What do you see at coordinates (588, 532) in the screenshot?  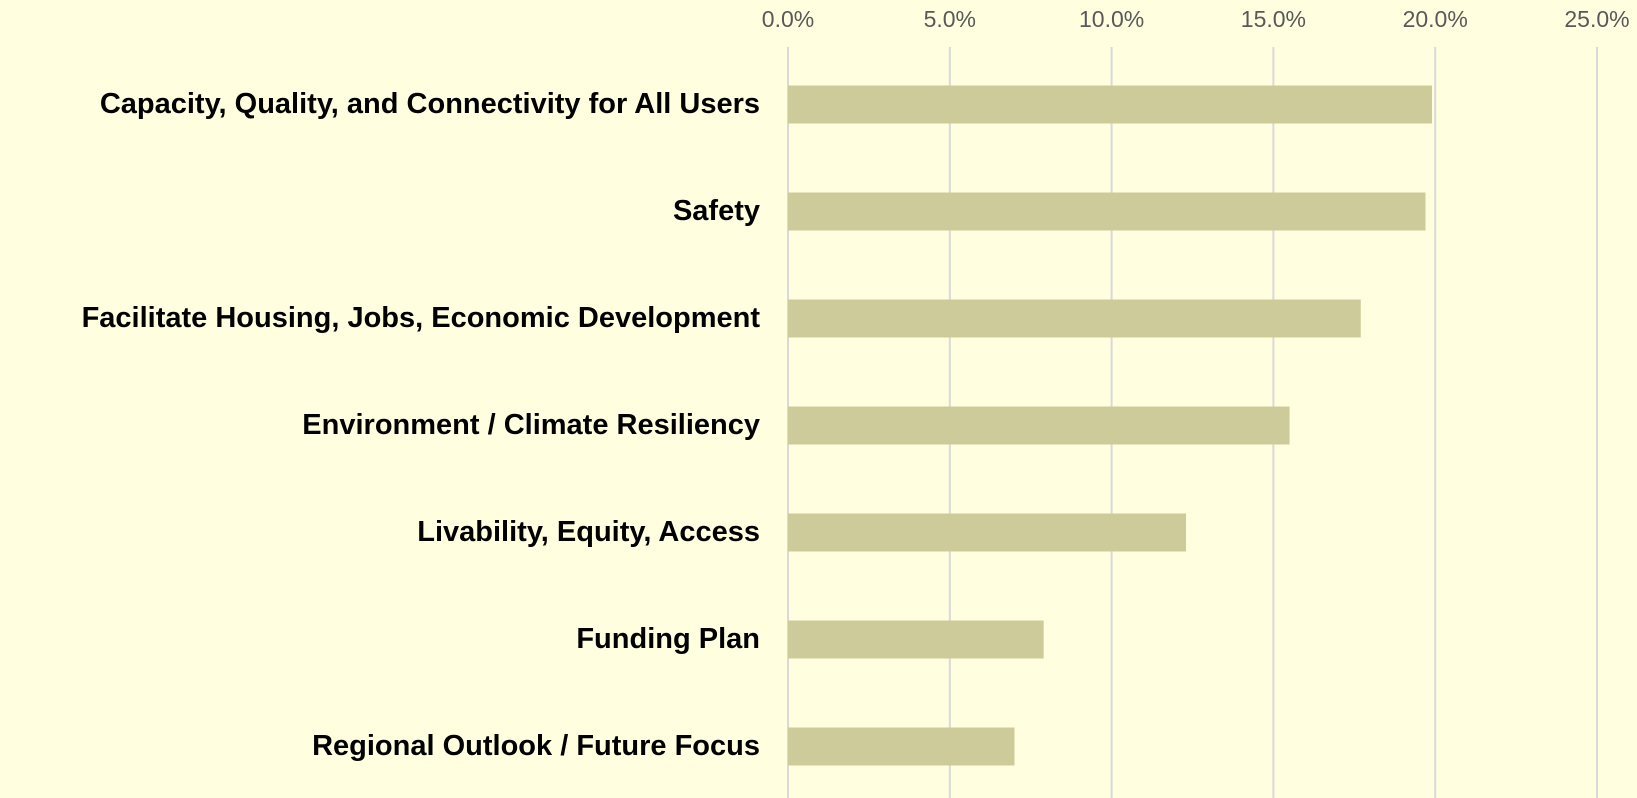 I see `y-tick-label: Livability, Equity, Access` at bounding box center [588, 532].